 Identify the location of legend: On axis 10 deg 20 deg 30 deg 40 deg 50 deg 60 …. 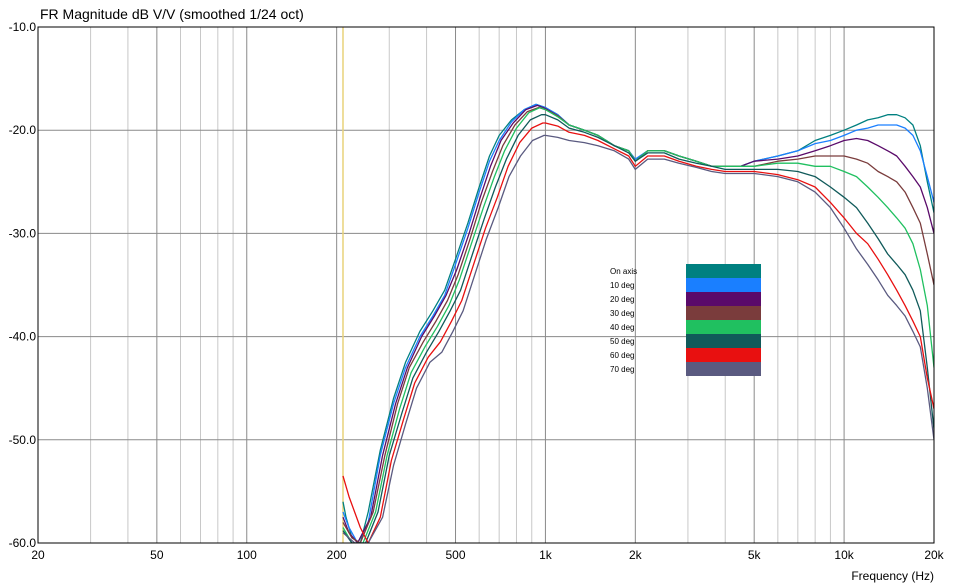
(685, 320).